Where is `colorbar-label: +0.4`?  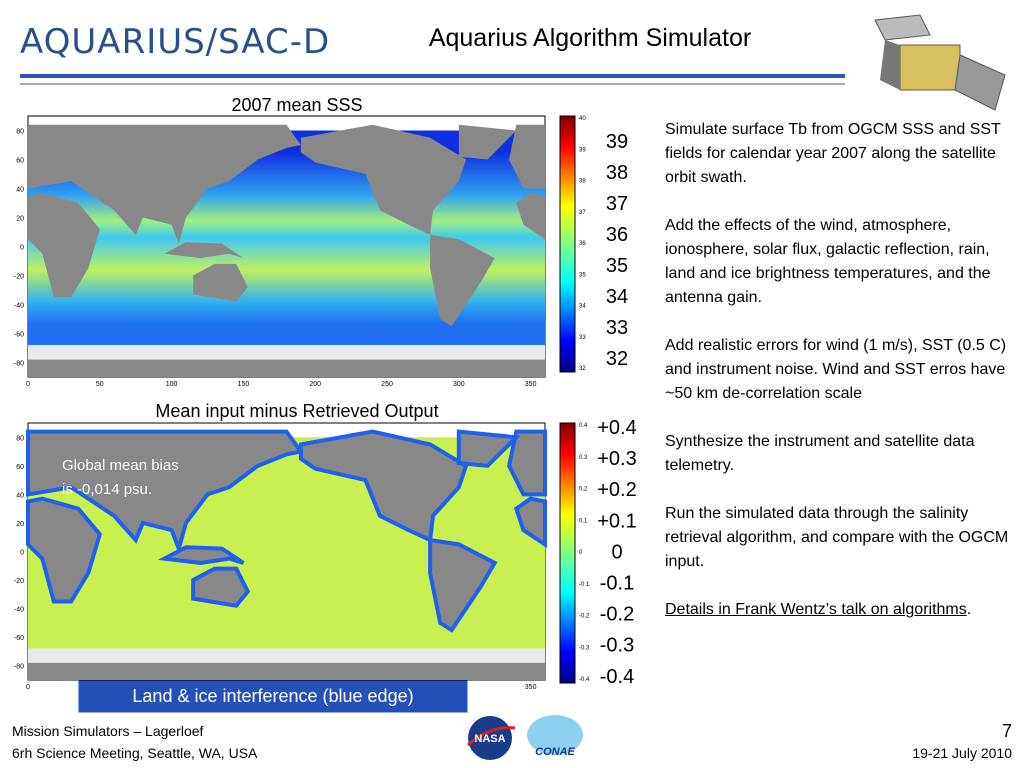 colorbar-label: +0.4 is located at coordinates (616, 428).